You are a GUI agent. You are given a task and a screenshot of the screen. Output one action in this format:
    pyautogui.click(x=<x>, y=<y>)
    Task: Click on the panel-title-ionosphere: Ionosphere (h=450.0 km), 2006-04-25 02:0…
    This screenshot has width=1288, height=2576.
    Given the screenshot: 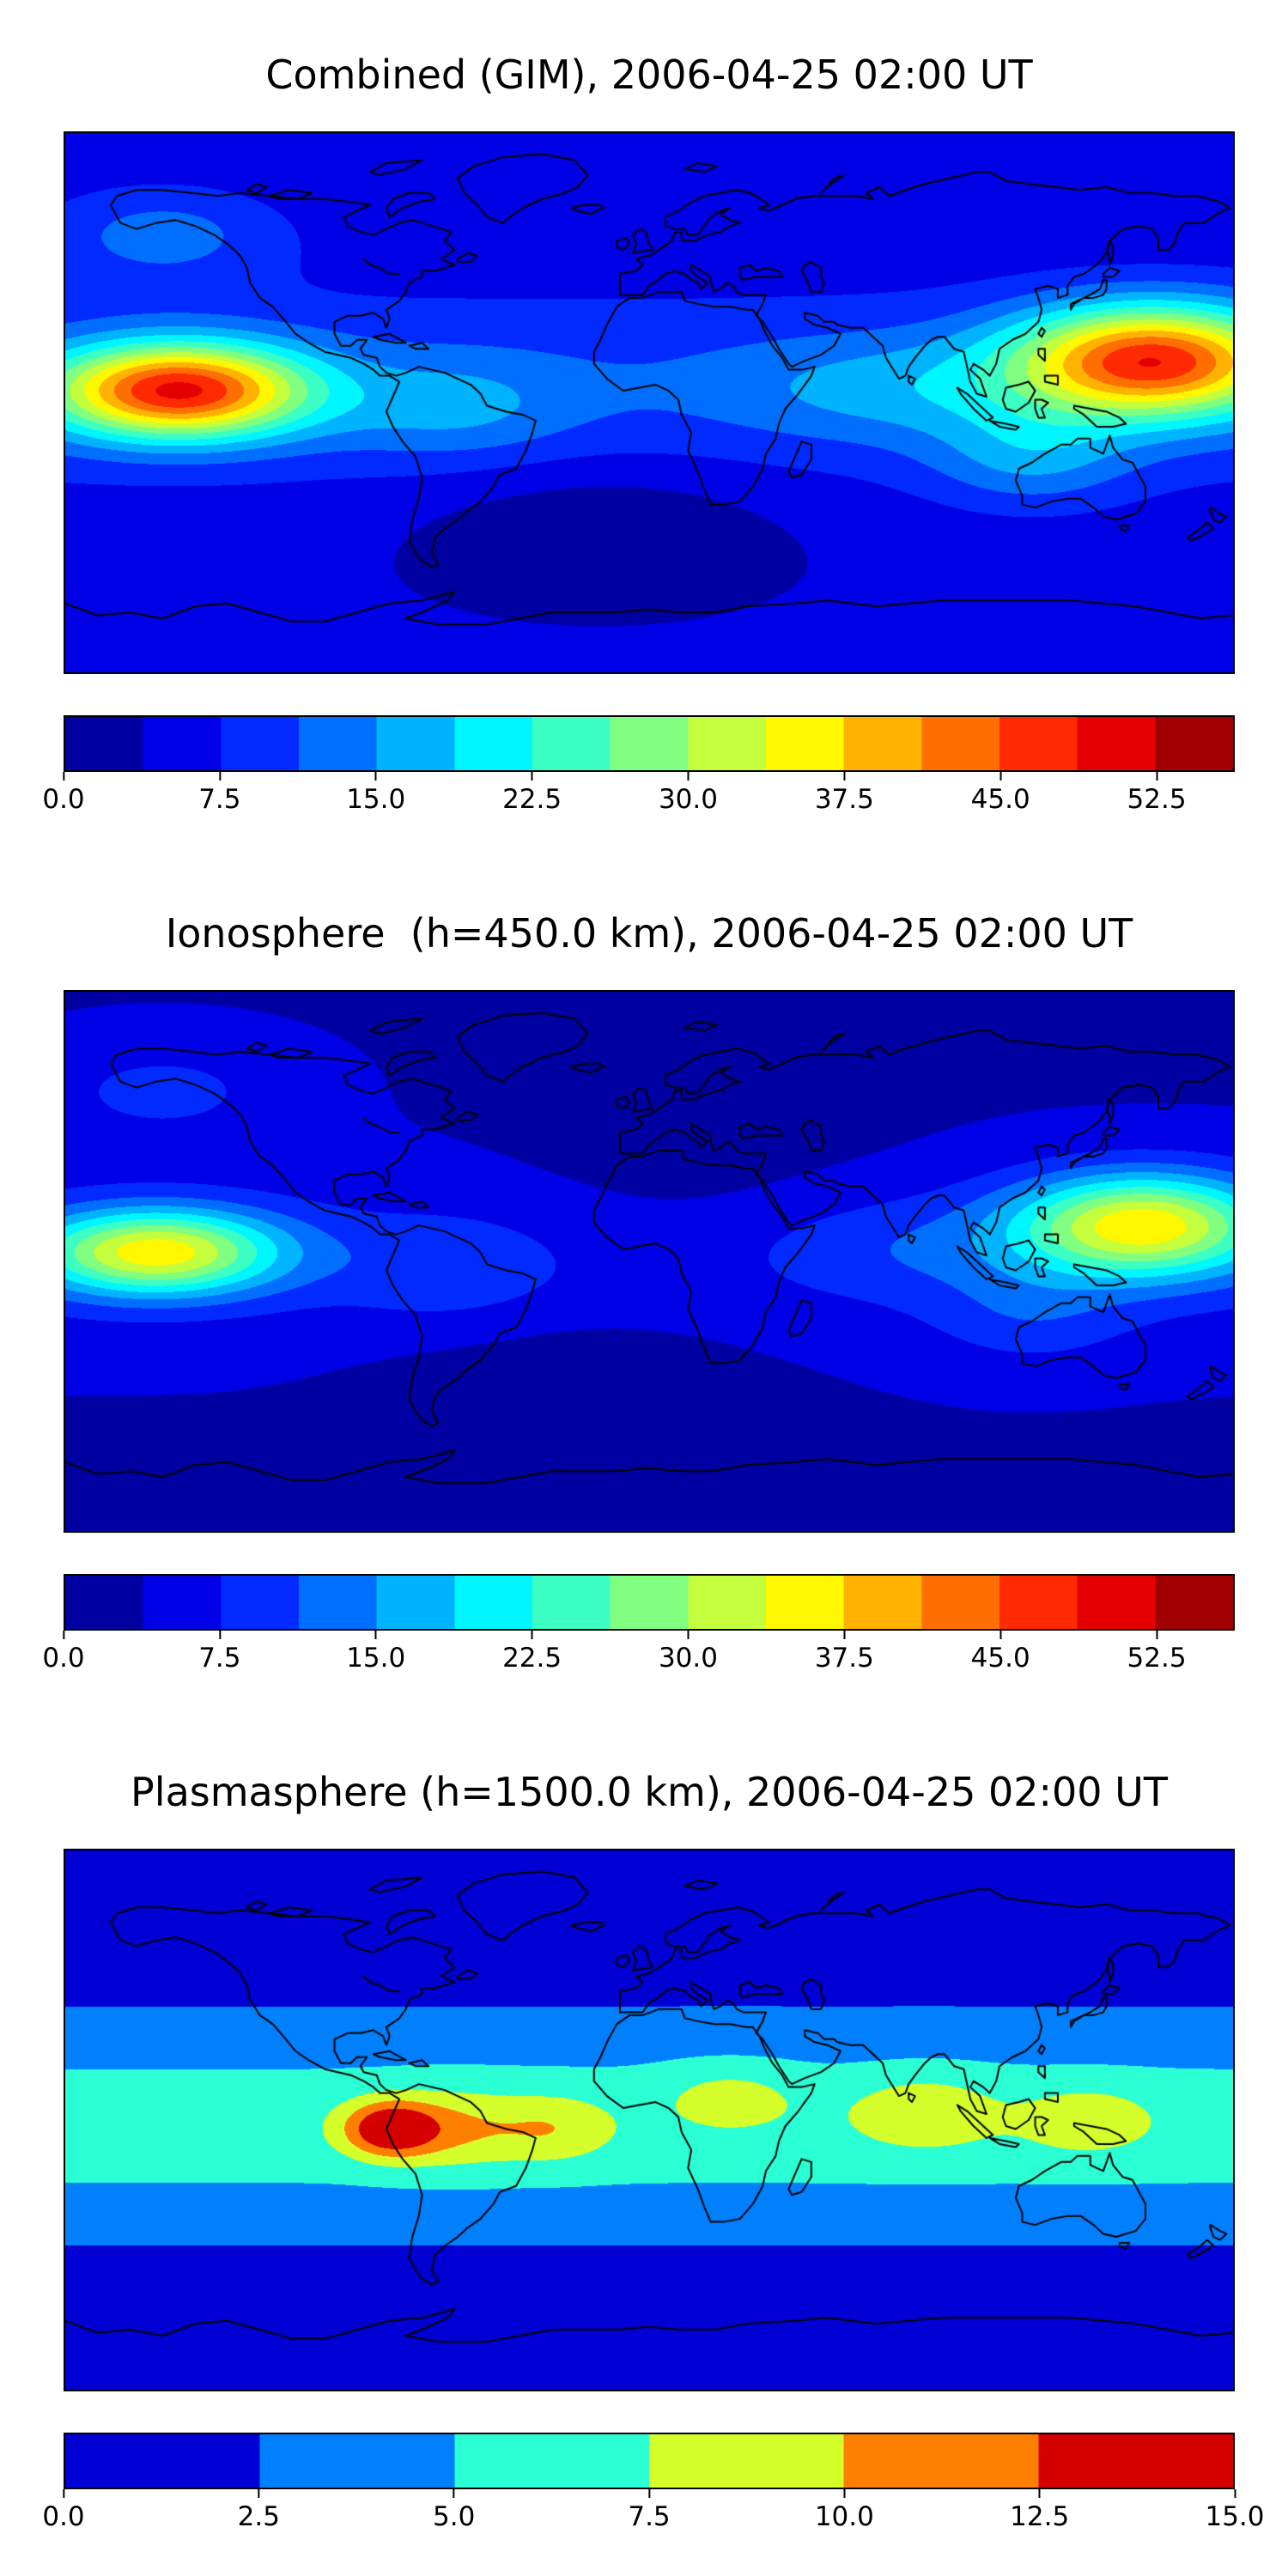 What is the action you would take?
    pyautogui.click(x=649, y=933)
    